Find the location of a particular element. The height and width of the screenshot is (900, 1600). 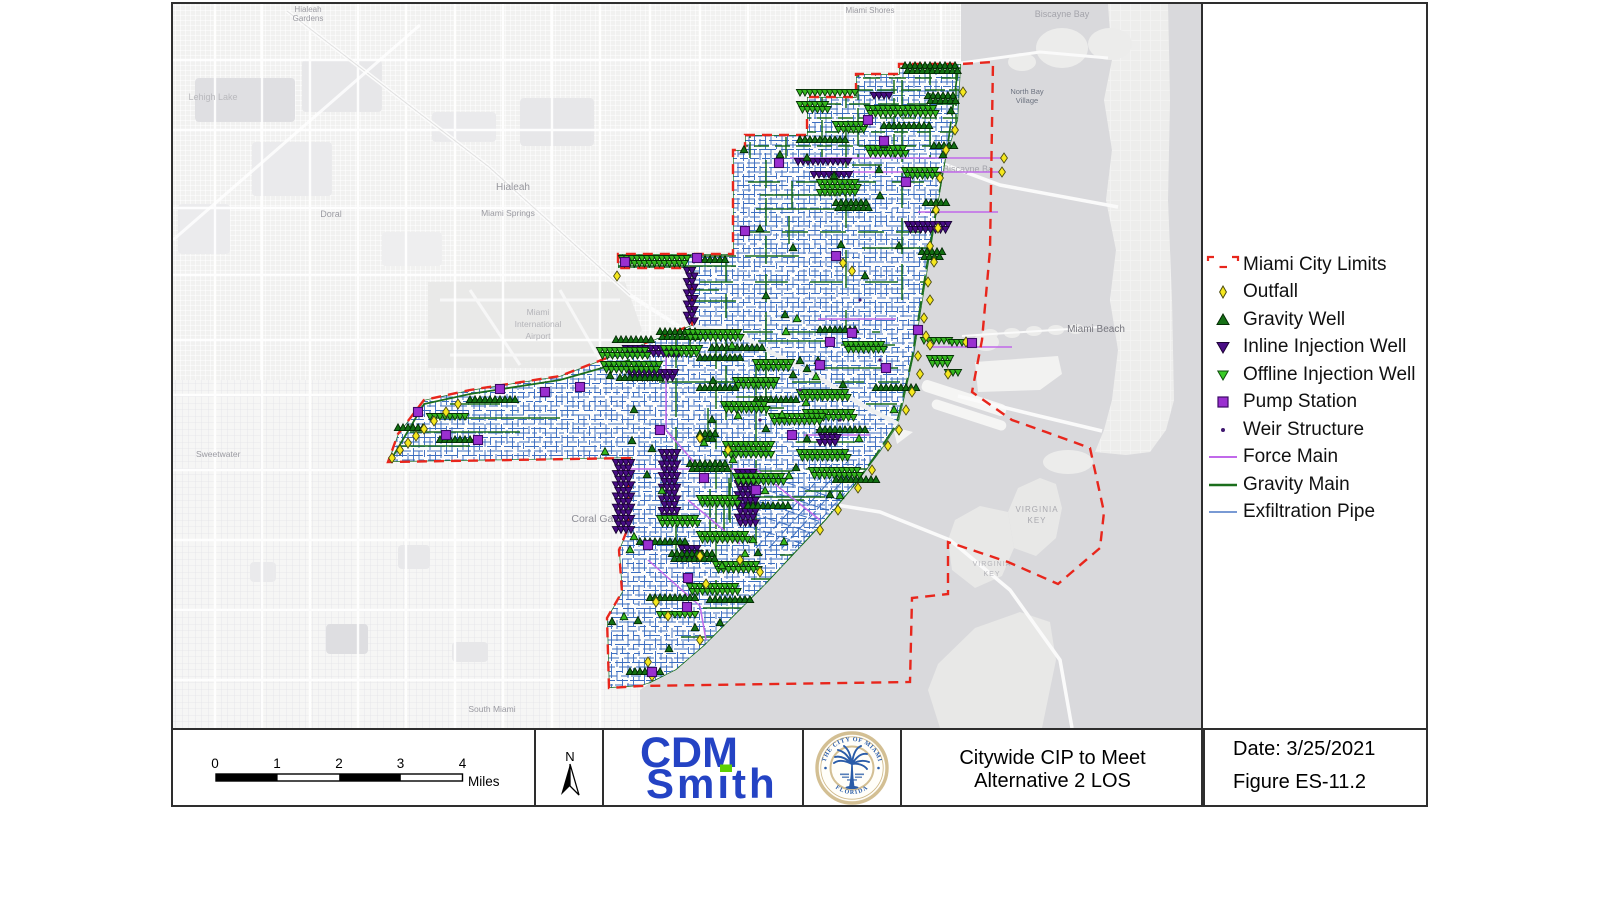

svg-text: International is located at coordinates (538, 324).